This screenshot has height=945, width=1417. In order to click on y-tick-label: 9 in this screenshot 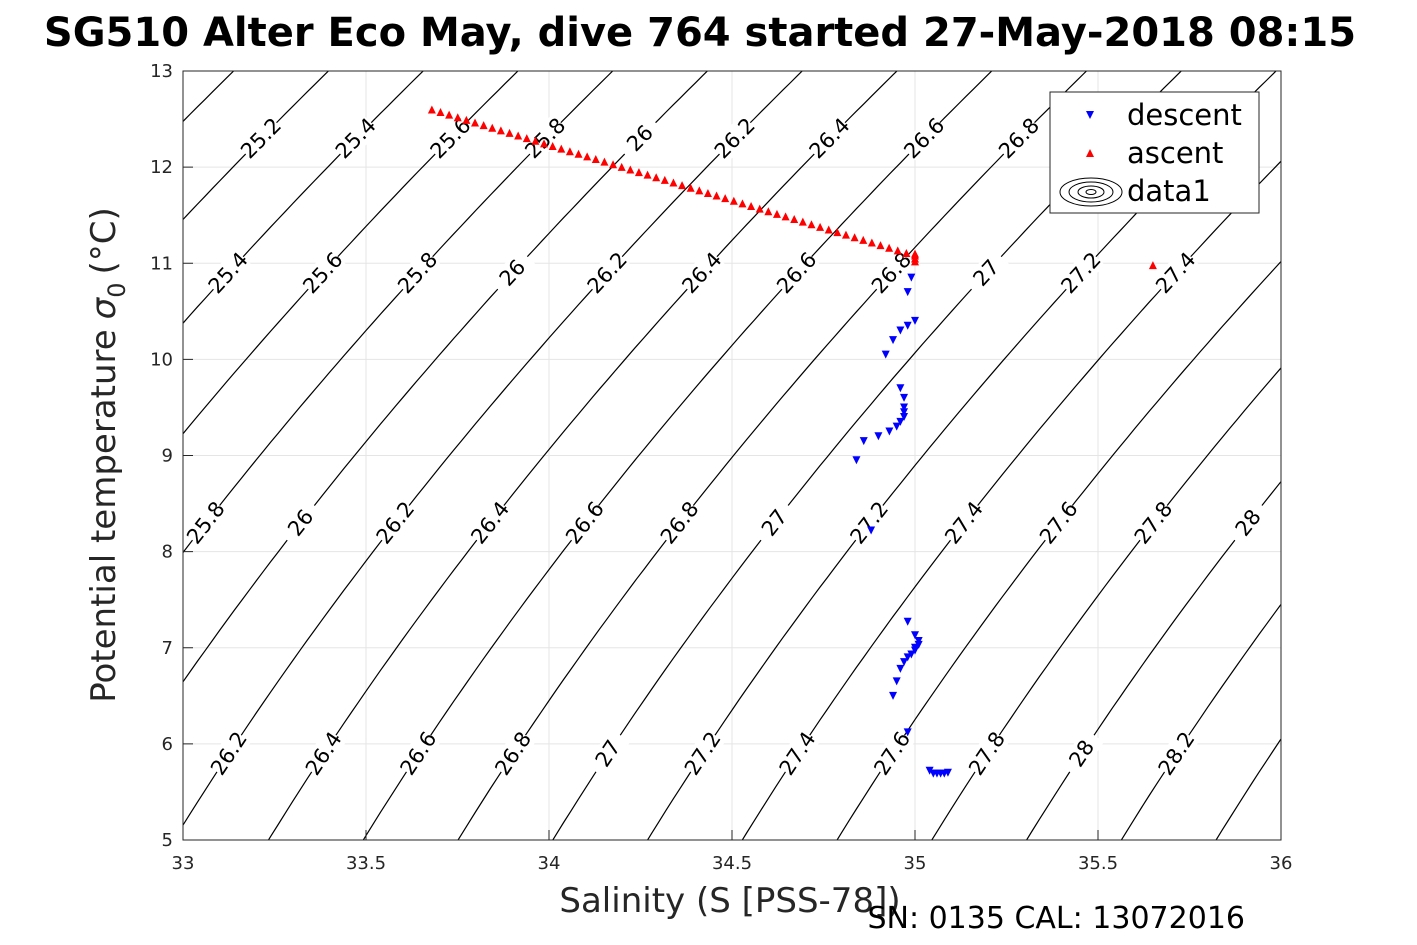, I will do `click(167, 456)`.